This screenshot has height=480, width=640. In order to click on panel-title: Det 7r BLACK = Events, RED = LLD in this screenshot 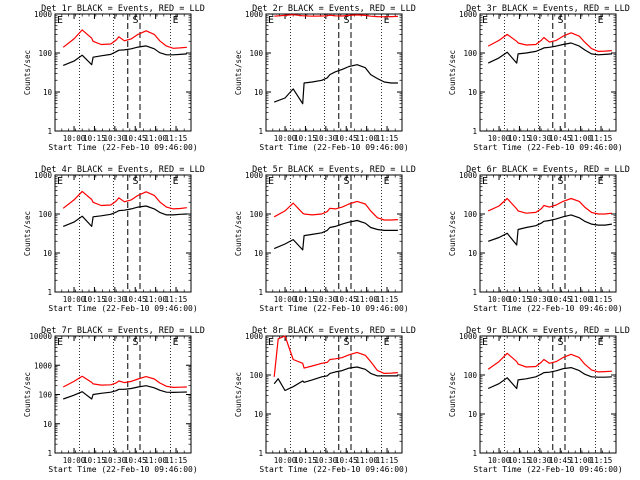, I will do `click(123, 331)`.